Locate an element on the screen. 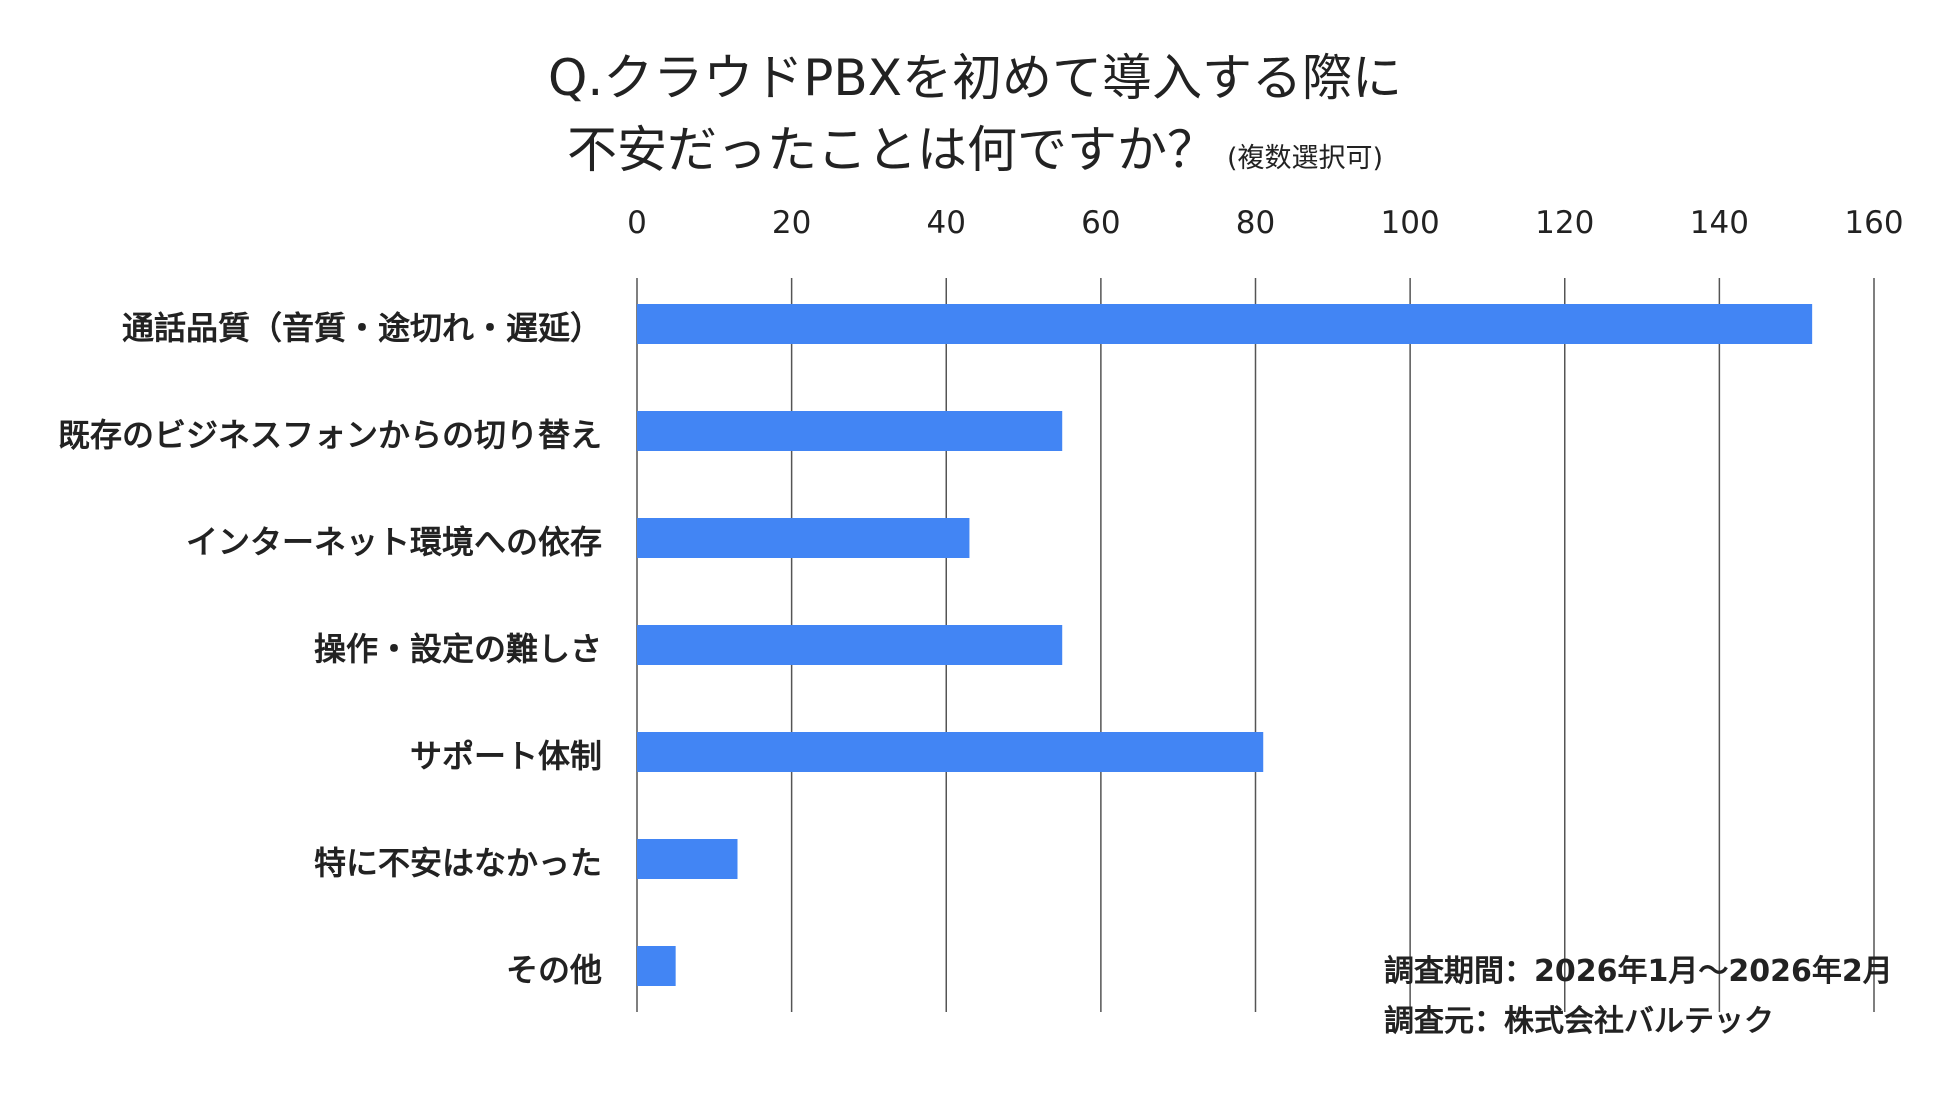 The height and width of the screenshot is (1097, 1950). category-label-0: 通話品質（音質・途切れ・遅延） is located at coordinates (361, 328).